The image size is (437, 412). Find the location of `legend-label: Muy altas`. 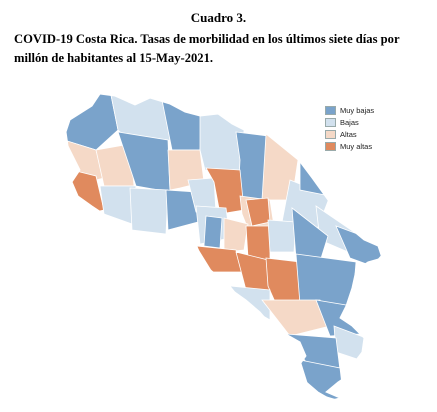

legend-label: Muy altas is located at coordinates (356, 146).